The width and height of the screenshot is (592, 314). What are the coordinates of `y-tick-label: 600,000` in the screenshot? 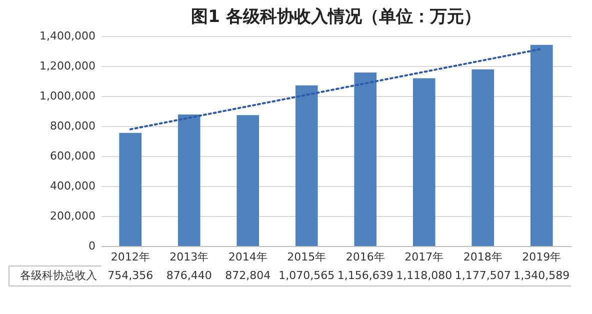 It's located at (73, 156).